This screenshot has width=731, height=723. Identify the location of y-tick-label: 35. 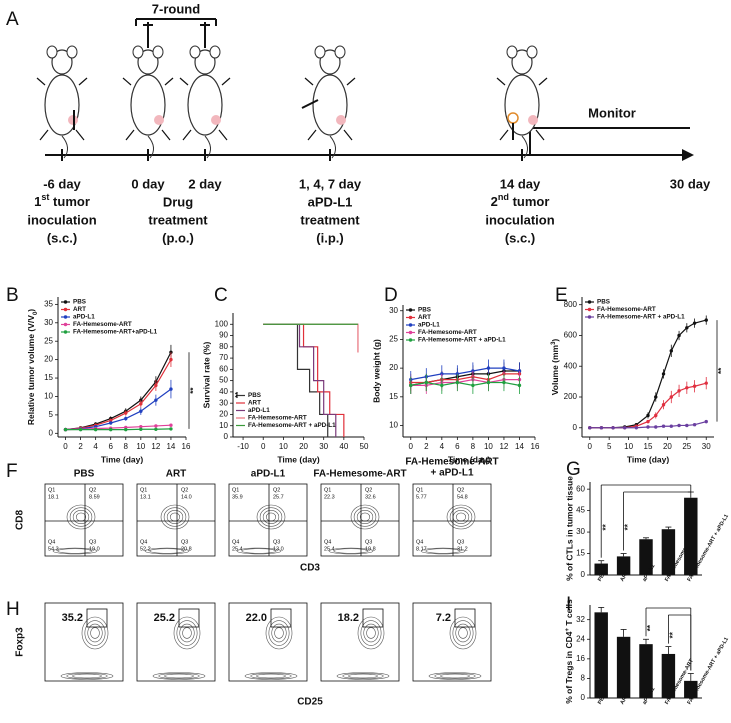
(48, 303).